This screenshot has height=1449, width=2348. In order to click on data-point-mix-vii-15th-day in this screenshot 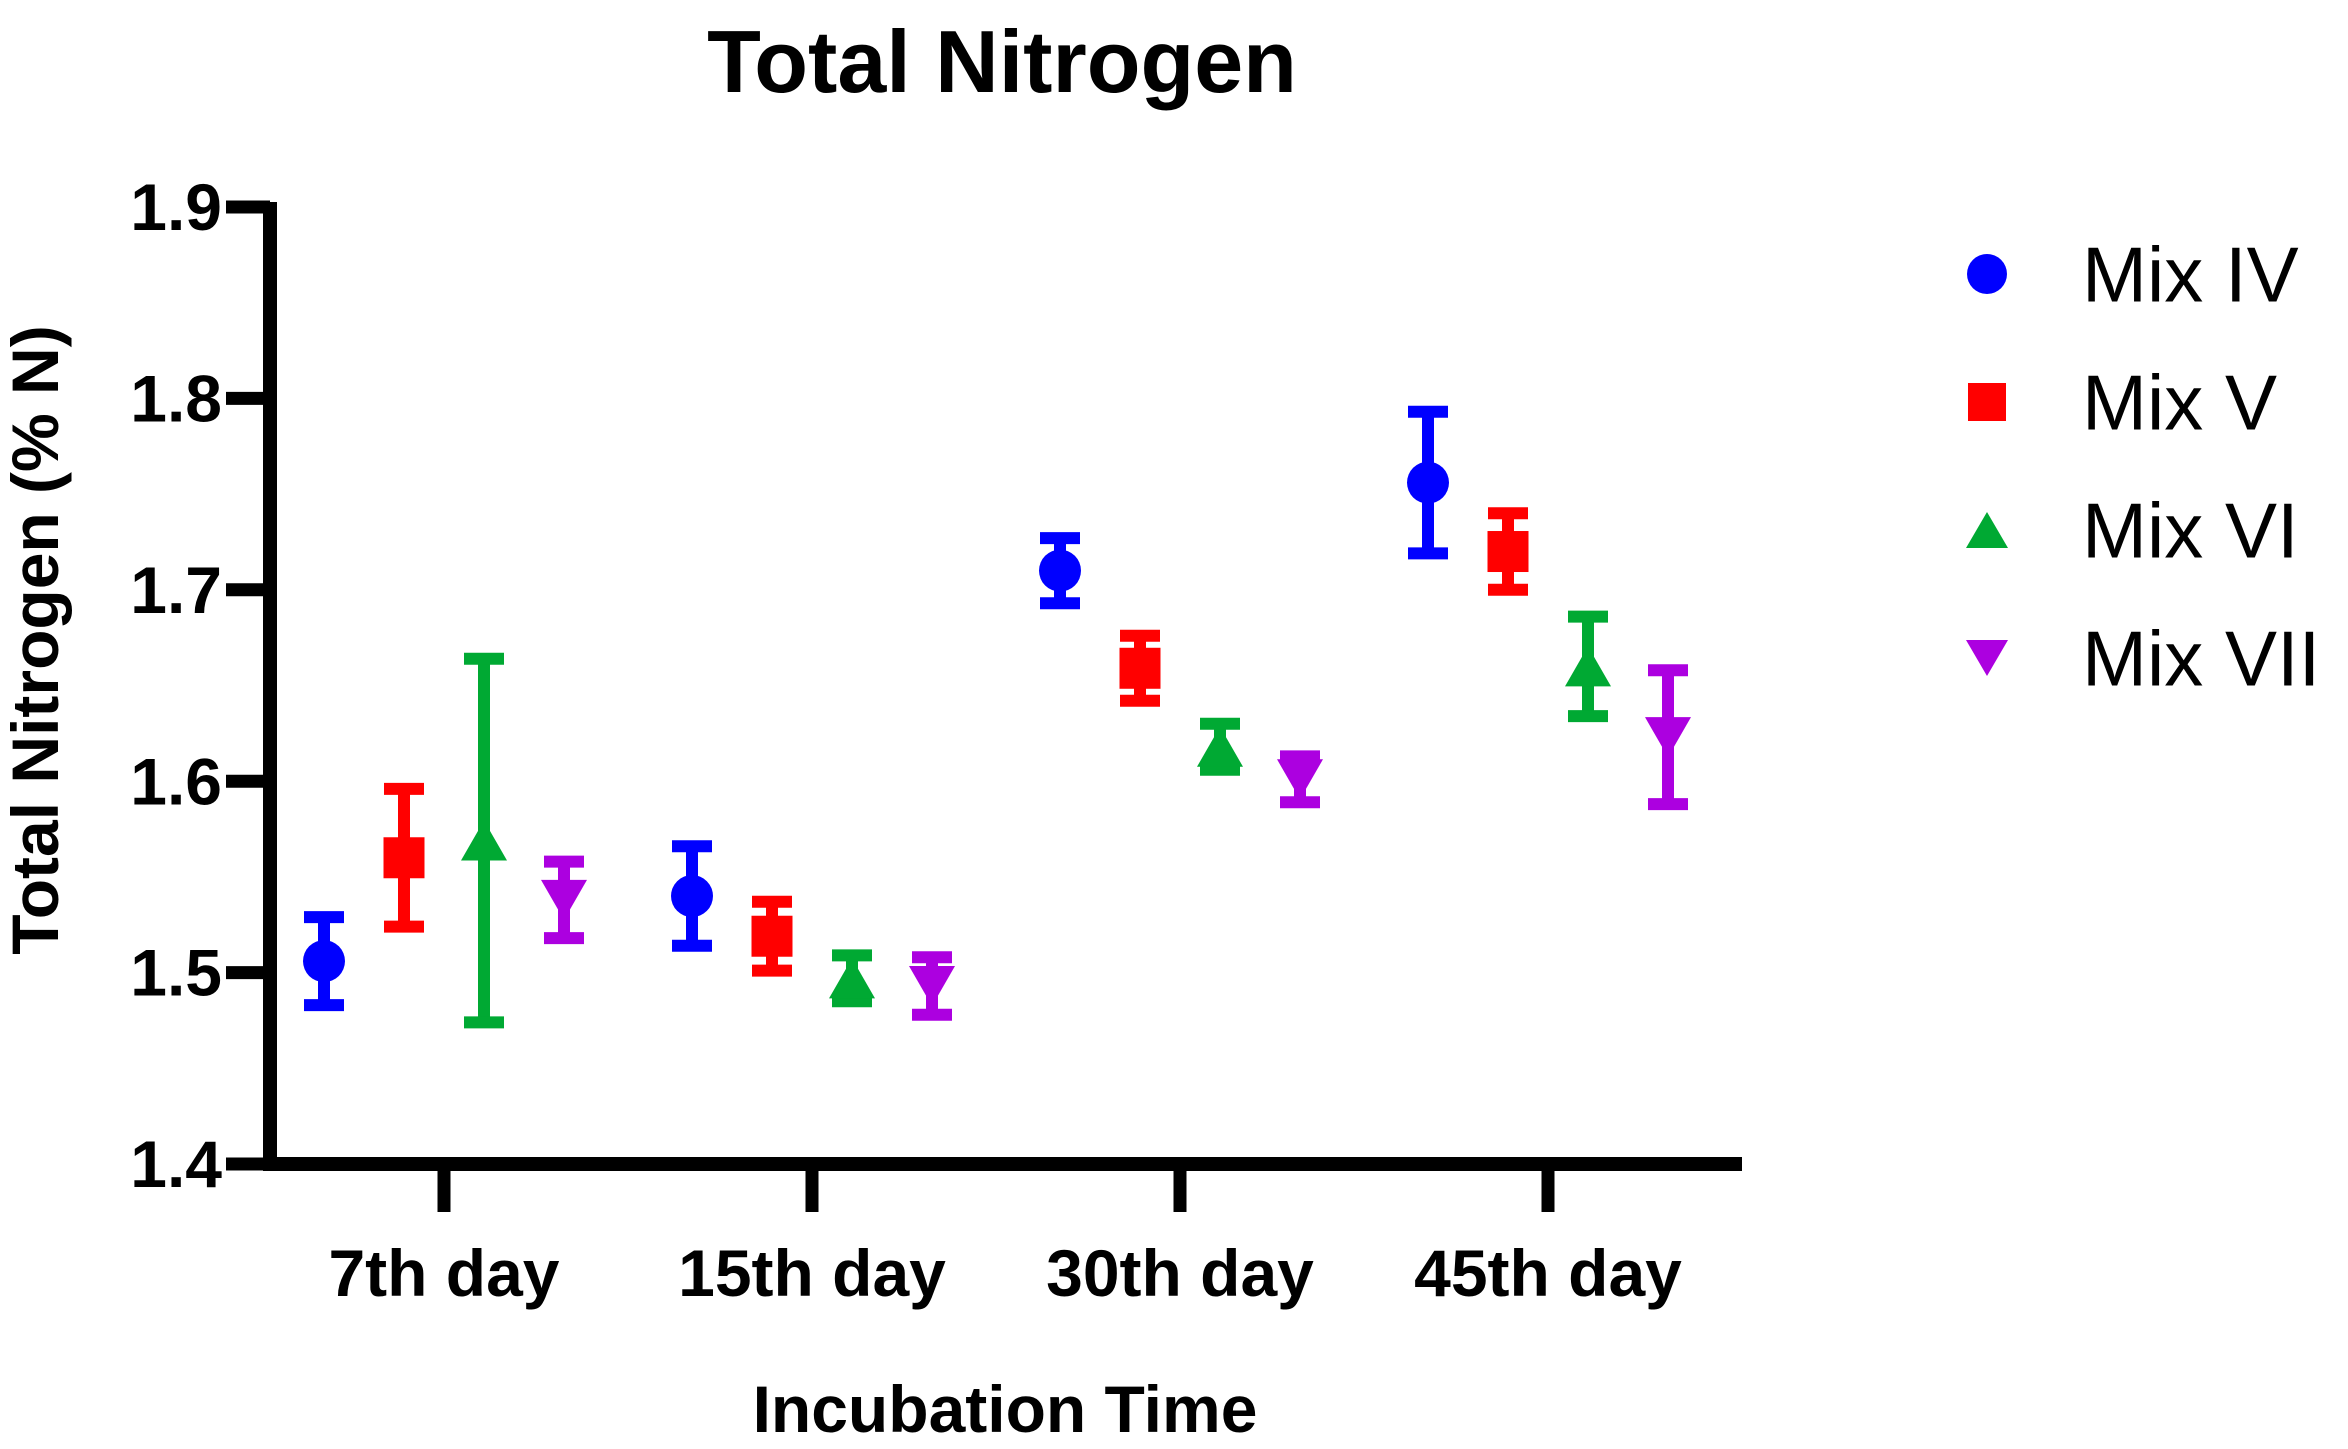, I will do `click(932, 985)`.